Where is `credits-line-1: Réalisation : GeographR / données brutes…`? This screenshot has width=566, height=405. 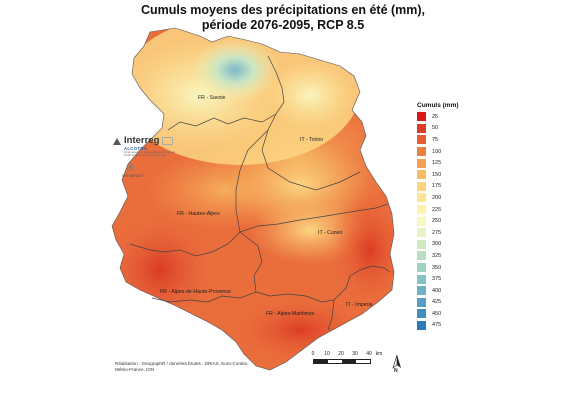 credits-line-1: Réalisation : GeographR / données brutes… is located at coordinates (182, 363).